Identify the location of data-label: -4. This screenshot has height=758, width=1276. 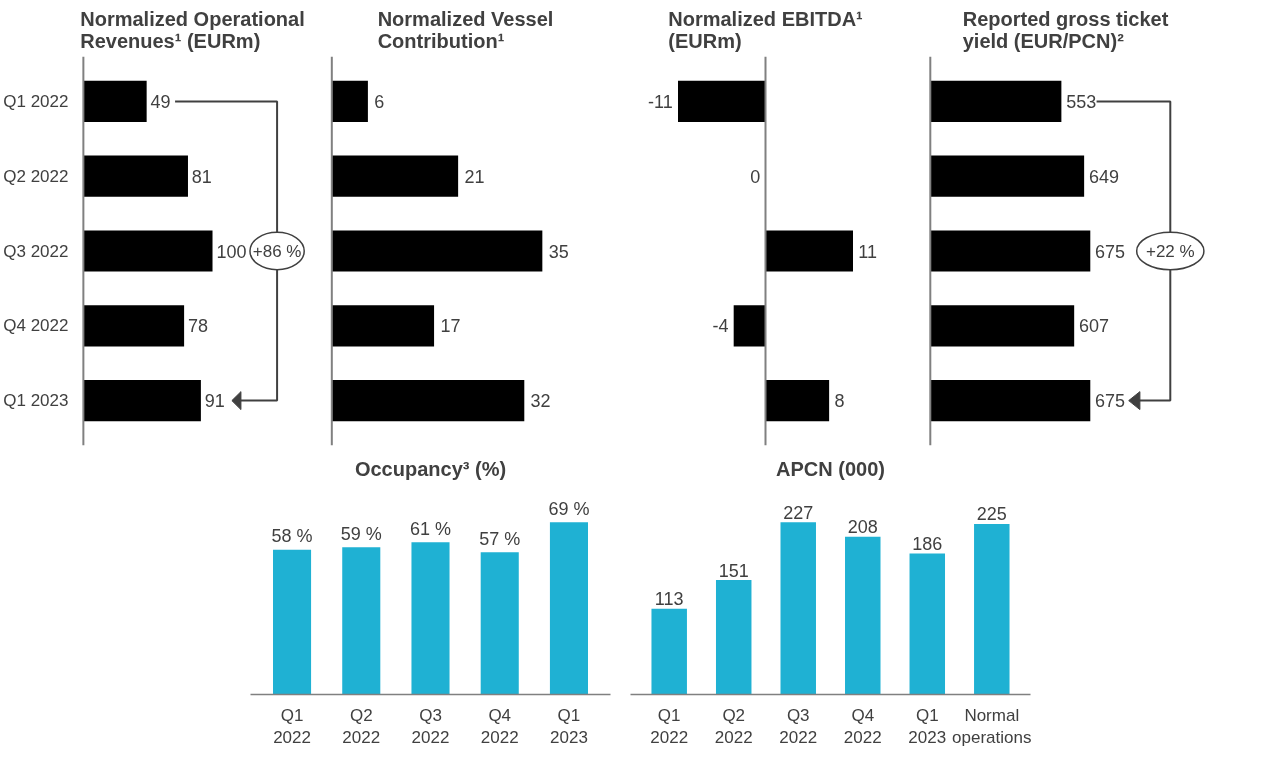
(720, 326).